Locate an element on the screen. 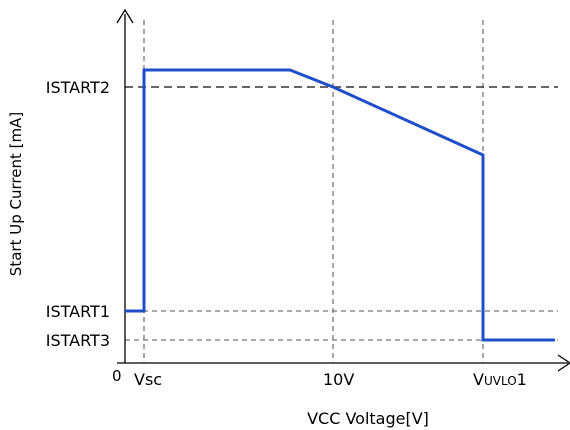 The image size is (570, 430). origin-label: 0 is located at coordinates (117, 376).